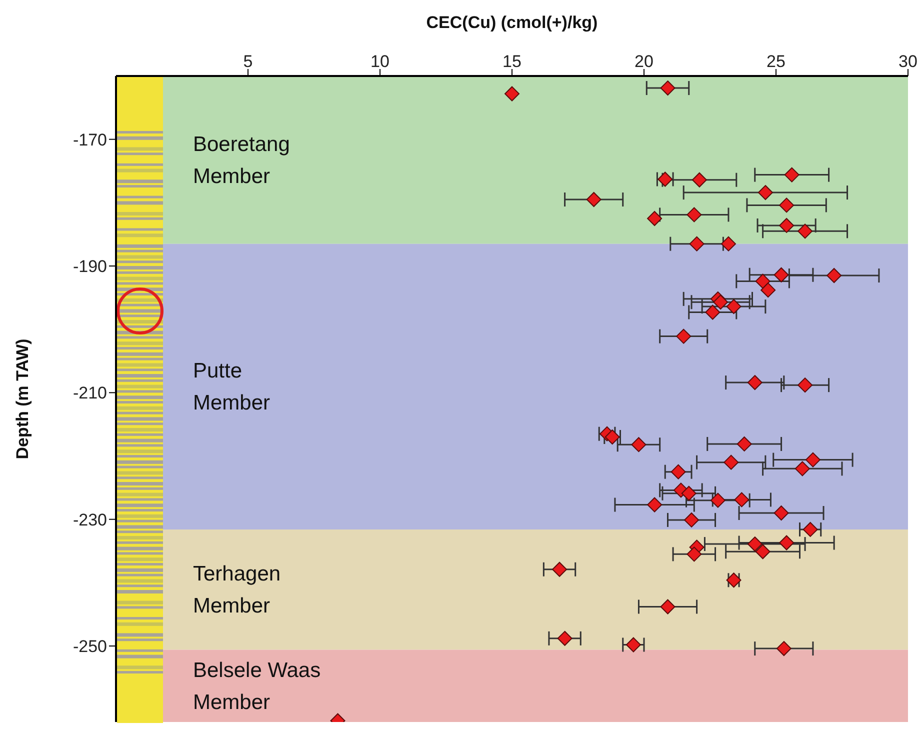 The height and width of the screenshot is (730, 922). I want to click on y-tick-label: -230, so click(89, 520).